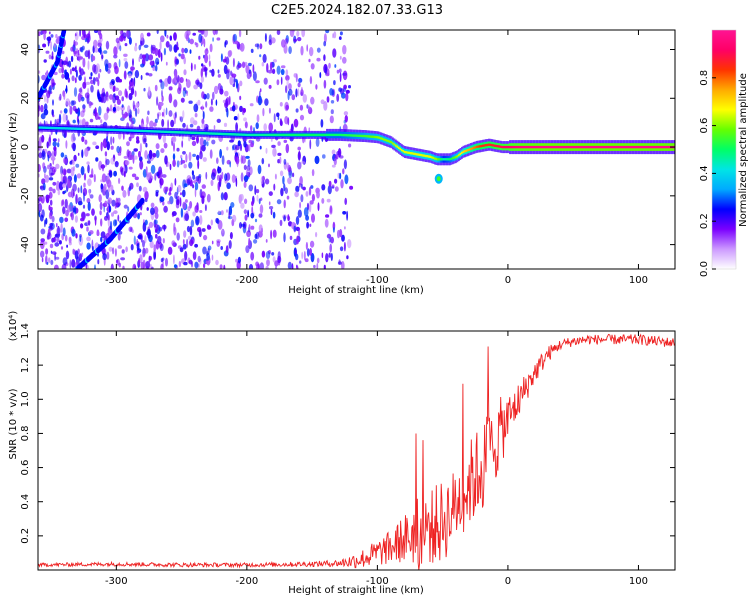 This screenshot has height=600, width=750. I want to click on spectrogram-ytick-label: 20, so click(25, 98).